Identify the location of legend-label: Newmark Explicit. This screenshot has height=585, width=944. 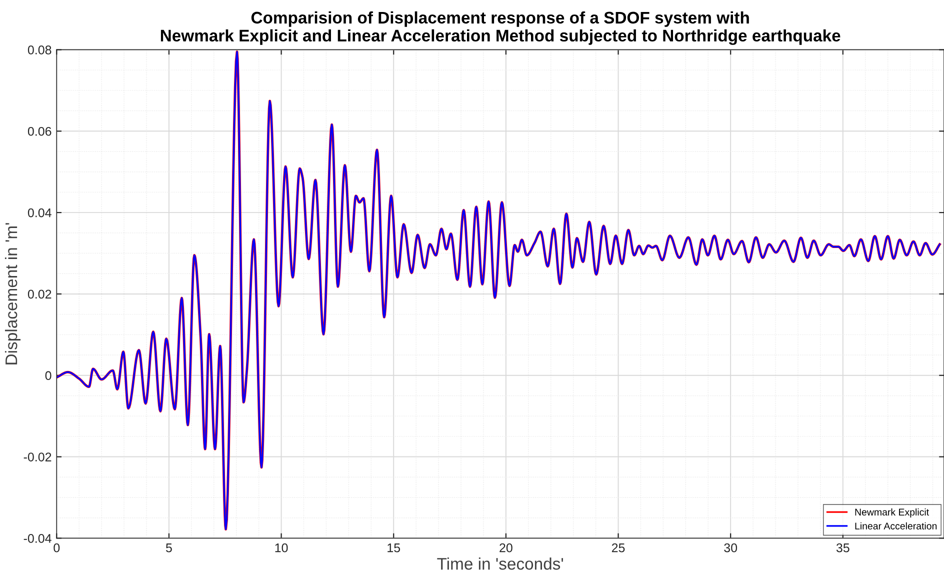
(892, 513).